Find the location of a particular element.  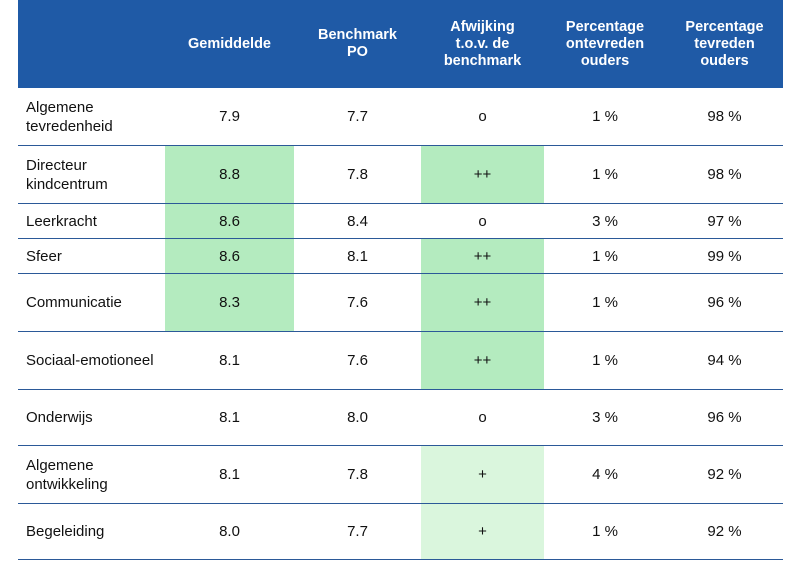

cell-percentage-tevreden: 97 % is located at coordinates (724, 221).